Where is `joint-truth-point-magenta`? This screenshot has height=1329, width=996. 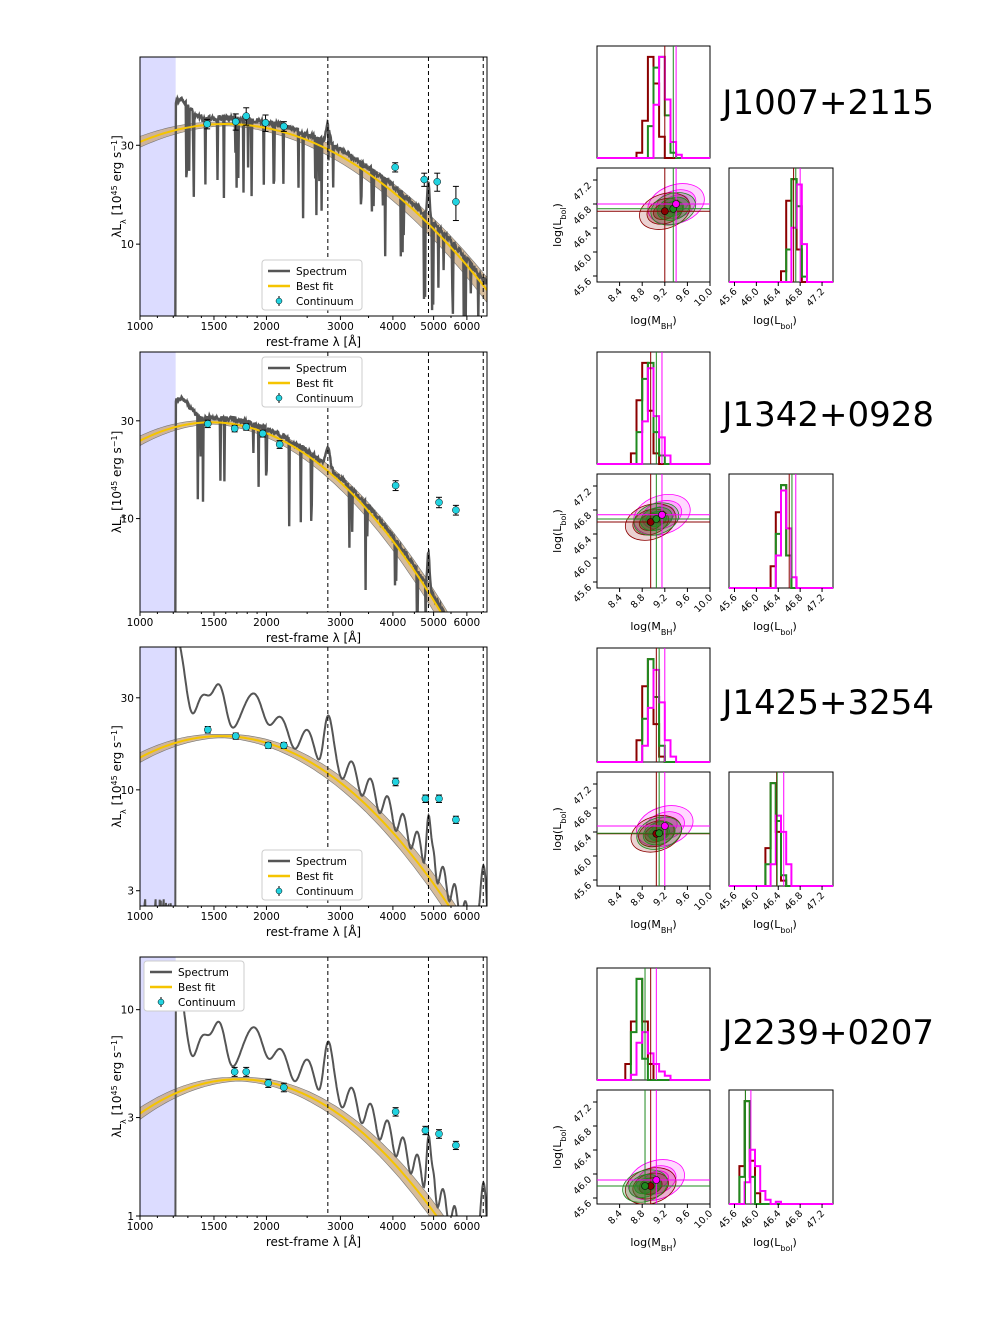 joint-truth-point-magenta is located at coordinates (662, 514).